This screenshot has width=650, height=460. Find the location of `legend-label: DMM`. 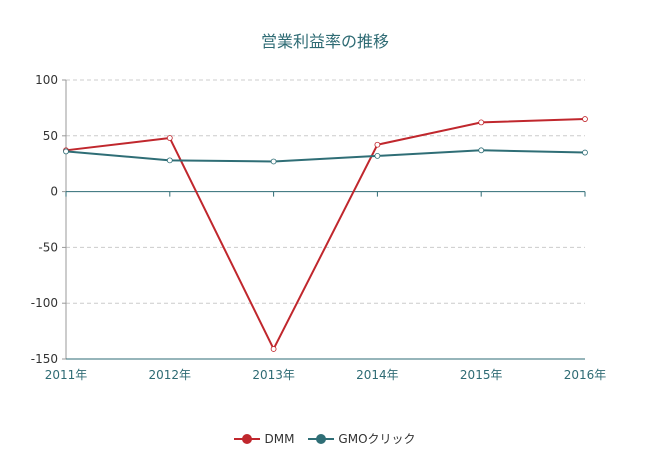

legend-label: DMM is located at coordinates (279, 438).